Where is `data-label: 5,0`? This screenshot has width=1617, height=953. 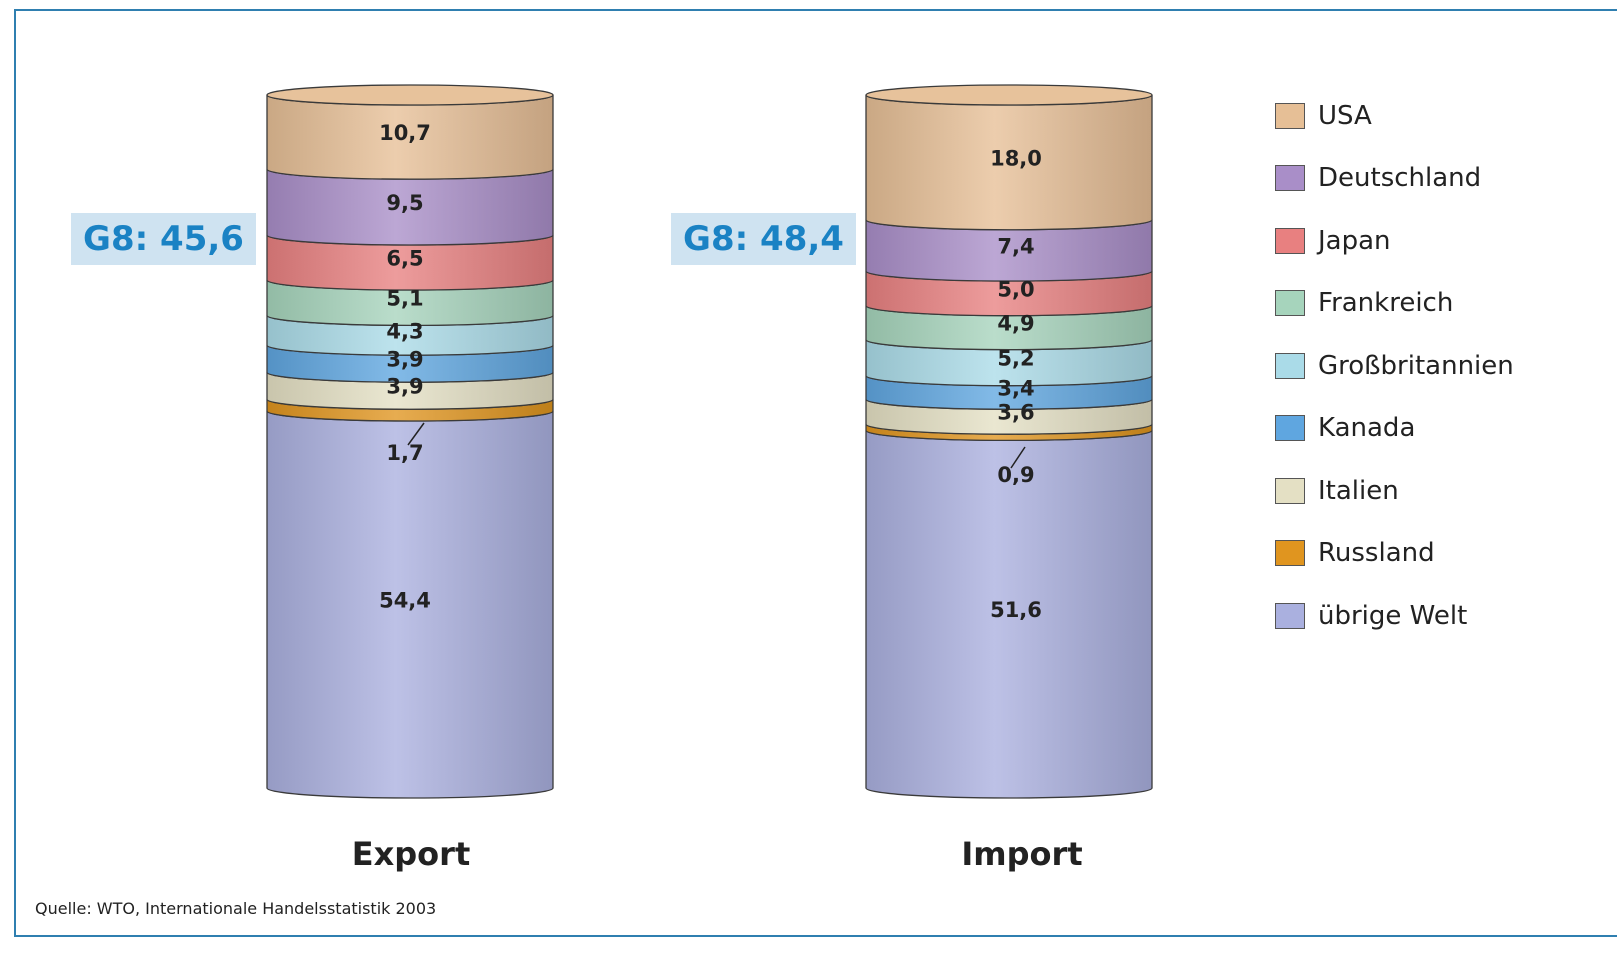
data-label: 5,0 is located at coordinates (1015, 289).